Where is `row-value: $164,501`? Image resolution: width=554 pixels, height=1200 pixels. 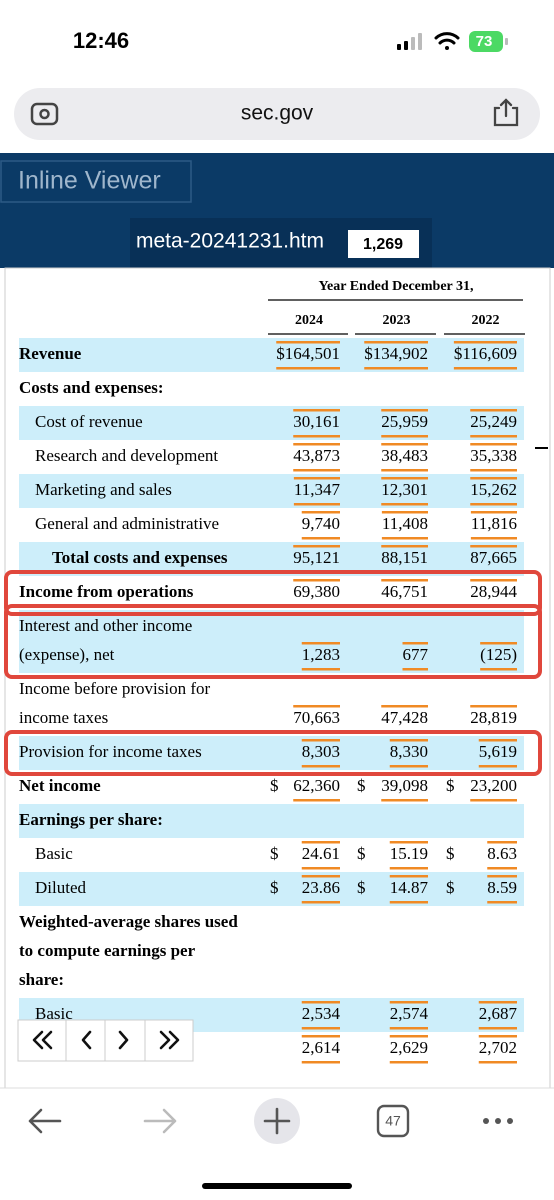
row-value: $164,501 is located at coordinates (308, 353).